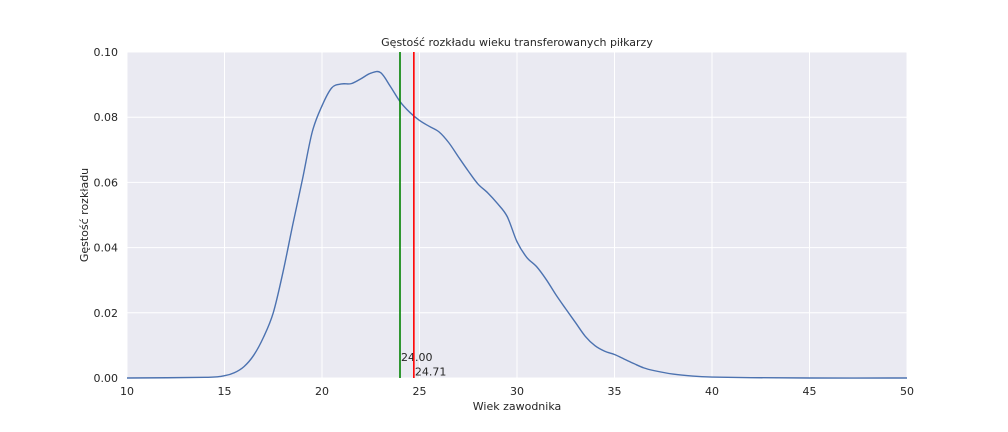  What do you see at coordinates (106, 248) in the screenshot?
I see `y-tick-label: 0.04` at bounding box center [106, 248].